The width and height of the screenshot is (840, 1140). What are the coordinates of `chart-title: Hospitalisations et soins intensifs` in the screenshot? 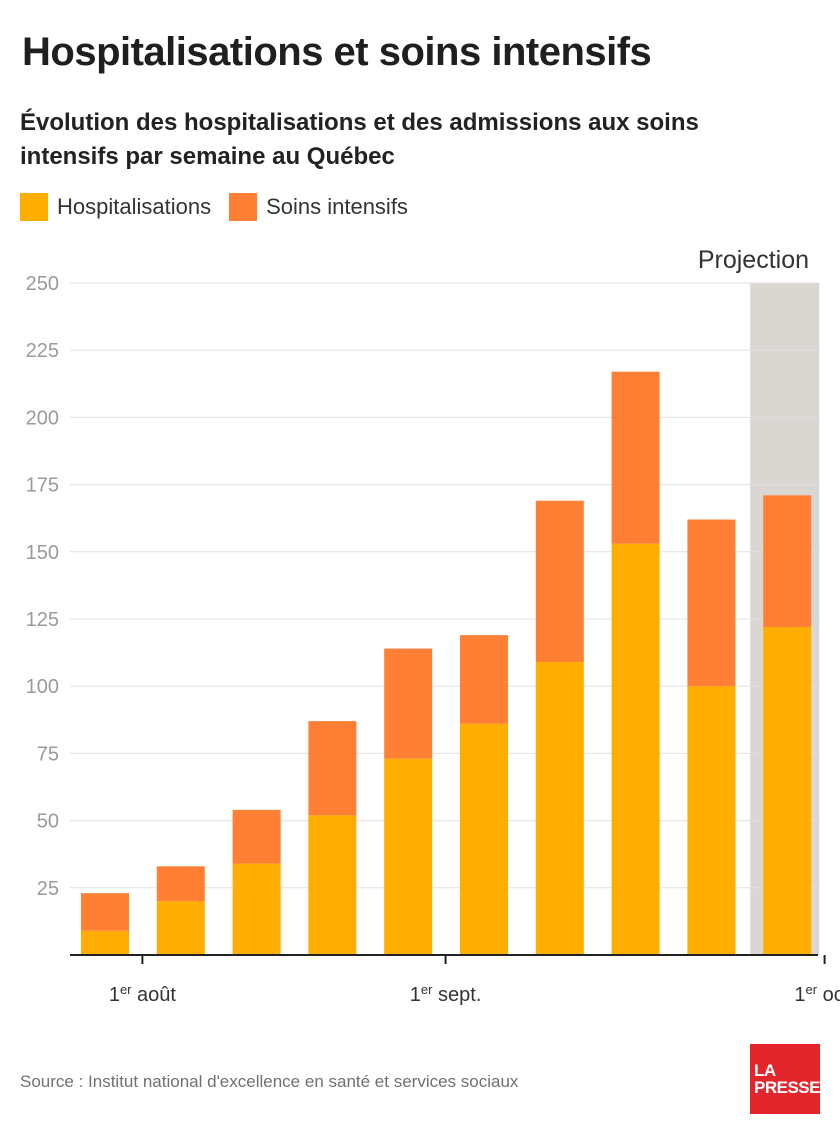 It's located at (337, 52).